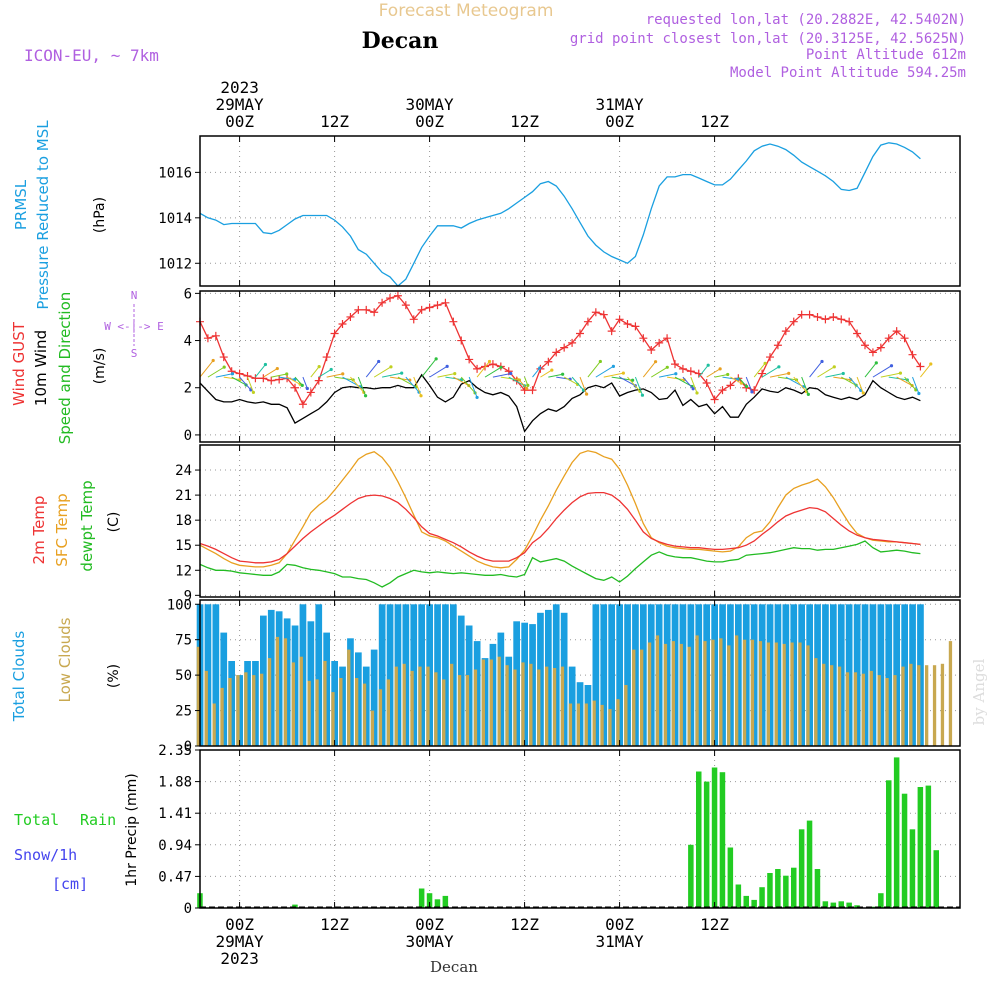 Image resolution: width=1000 pixels, height=1000 pixels. What do you see at coordinates (175, 219) in the screenshot?
I see `ytick-label-pressure: 1014` at bounding box center [175, 219].